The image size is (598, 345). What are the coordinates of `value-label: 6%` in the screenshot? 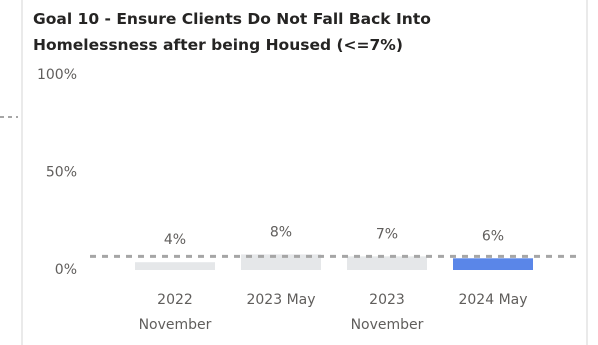 It's located at (493, 236).